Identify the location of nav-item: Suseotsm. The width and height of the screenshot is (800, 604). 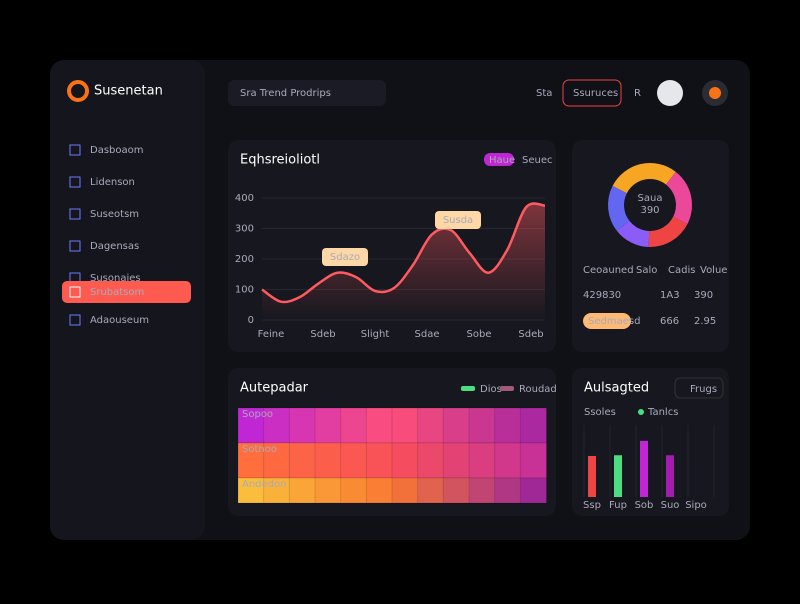
(114, 214).